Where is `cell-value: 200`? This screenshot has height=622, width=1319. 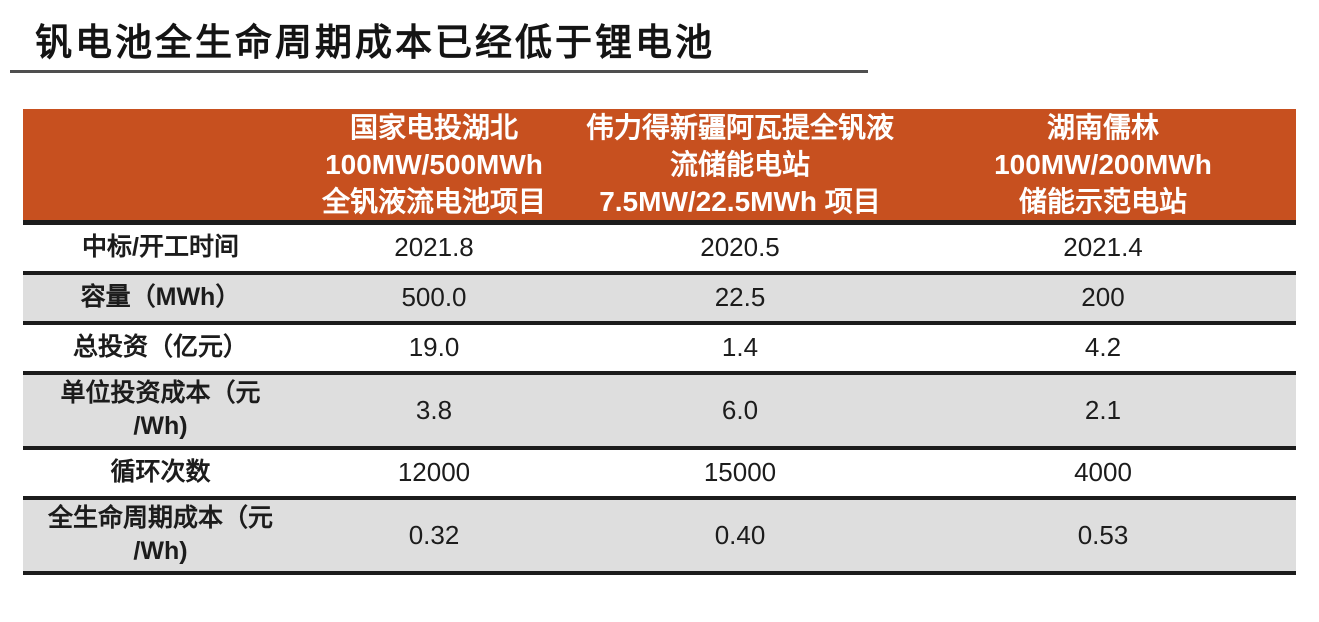
cell-value: 200 is located at coordinates (1103, 297).